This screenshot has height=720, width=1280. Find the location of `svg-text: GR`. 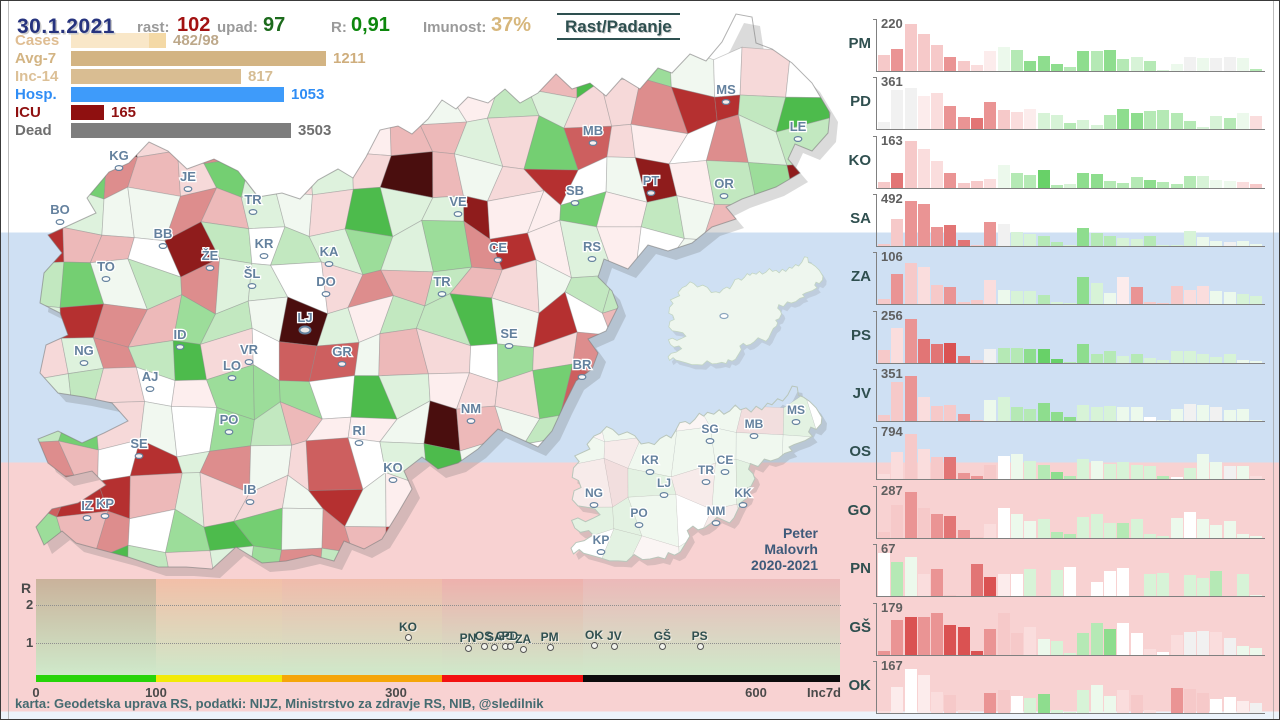

svg-text: GR is located at coordinates (342, 351).